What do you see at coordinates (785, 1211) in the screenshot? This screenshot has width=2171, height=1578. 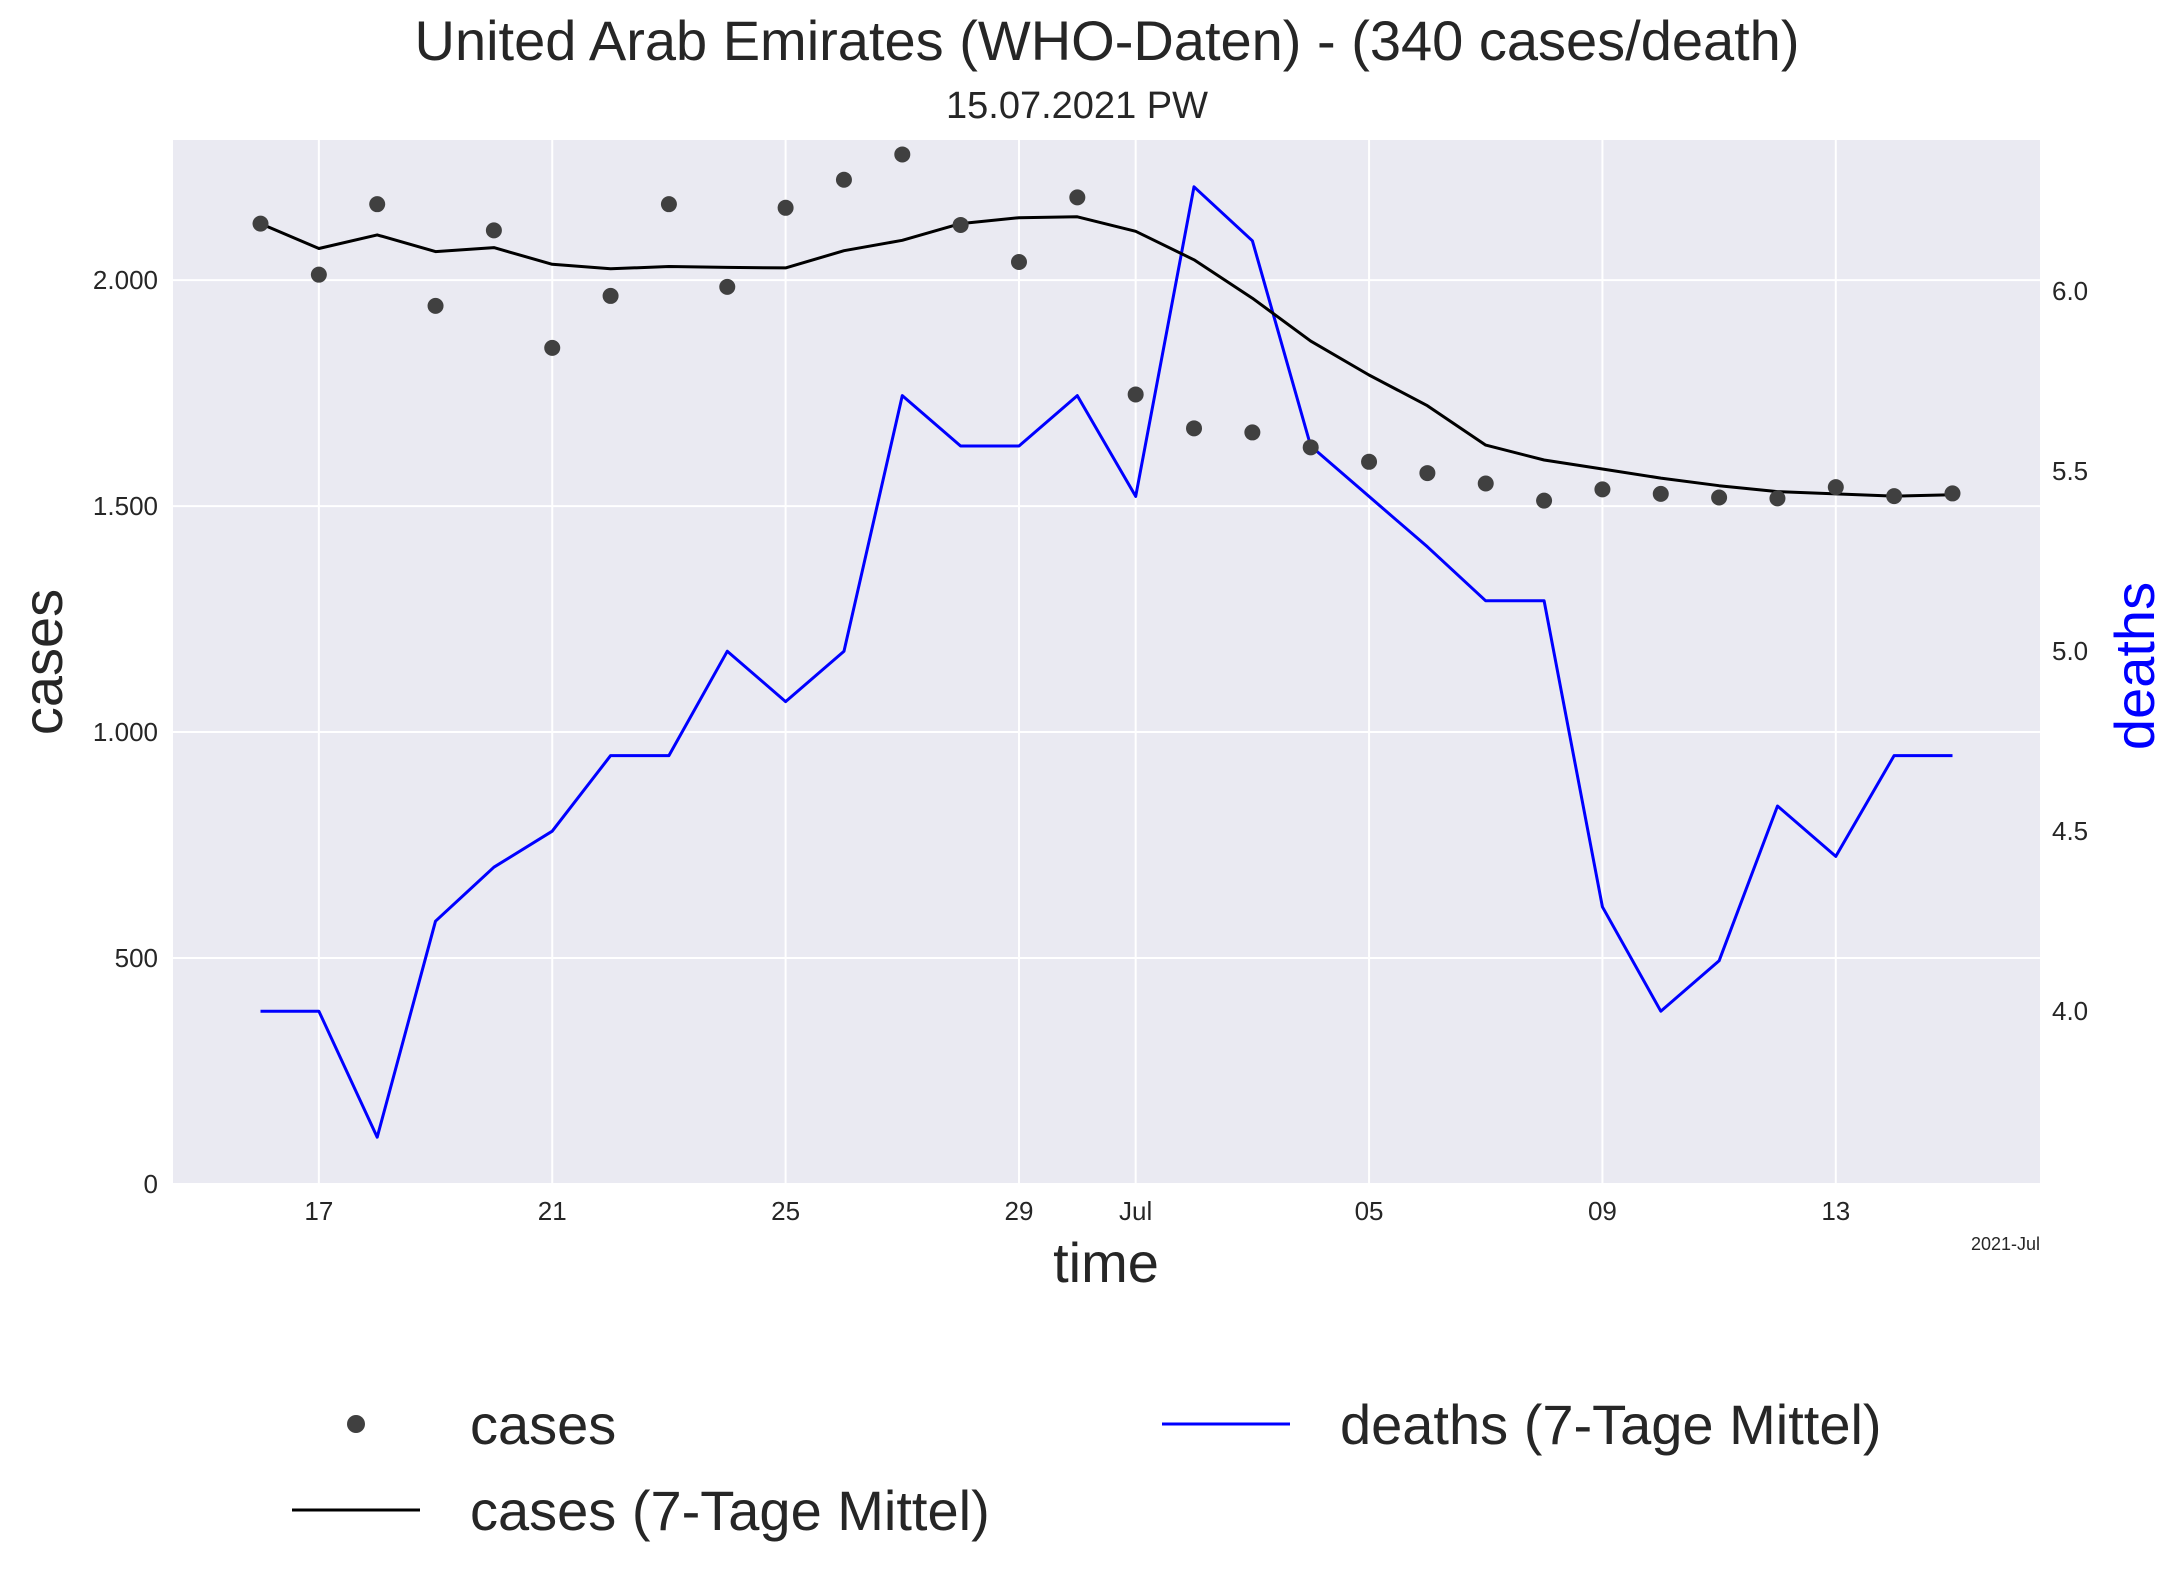 I see `x-tick-label: 25` at bounding box center [785, 1211].